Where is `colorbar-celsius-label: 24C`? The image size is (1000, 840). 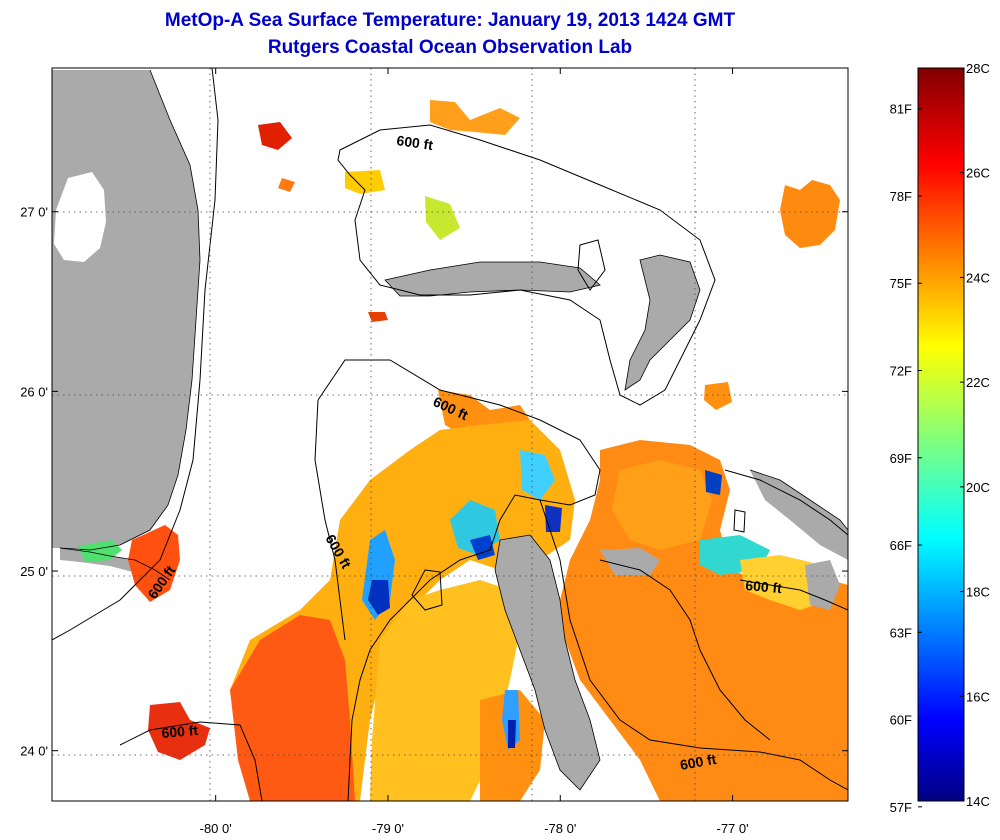
colorbar-celsius-label: 24C is located at coordinates (978, 277).